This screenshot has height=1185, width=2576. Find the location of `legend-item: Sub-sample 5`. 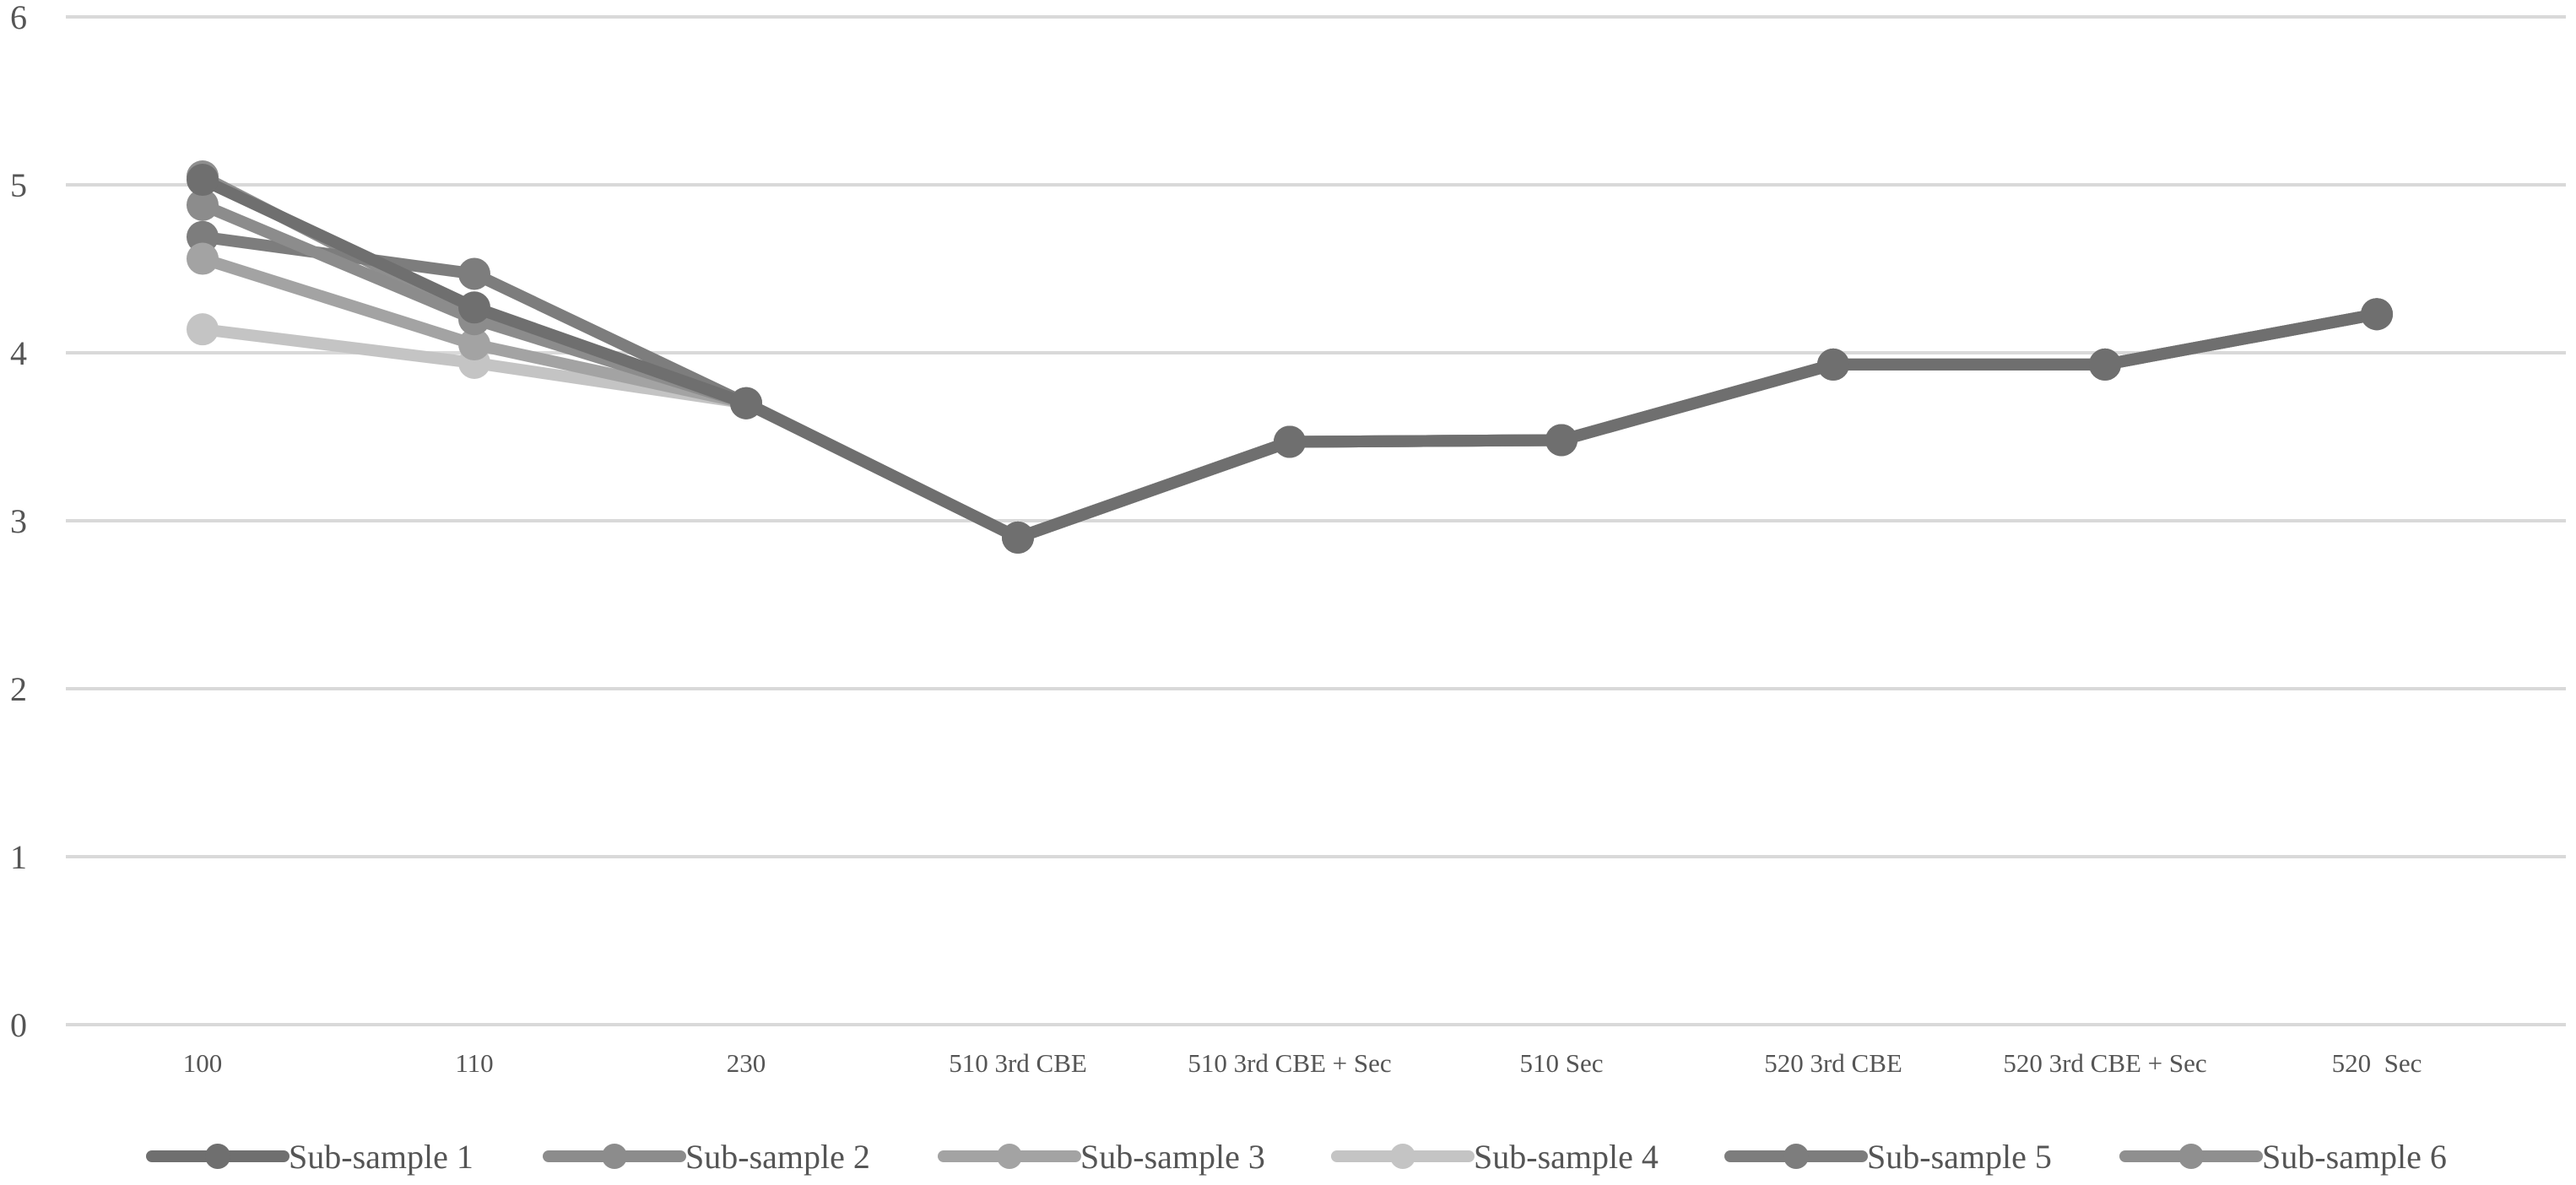

legend-item: Sub-sample 5 is located at coordinates (1888, 1157).